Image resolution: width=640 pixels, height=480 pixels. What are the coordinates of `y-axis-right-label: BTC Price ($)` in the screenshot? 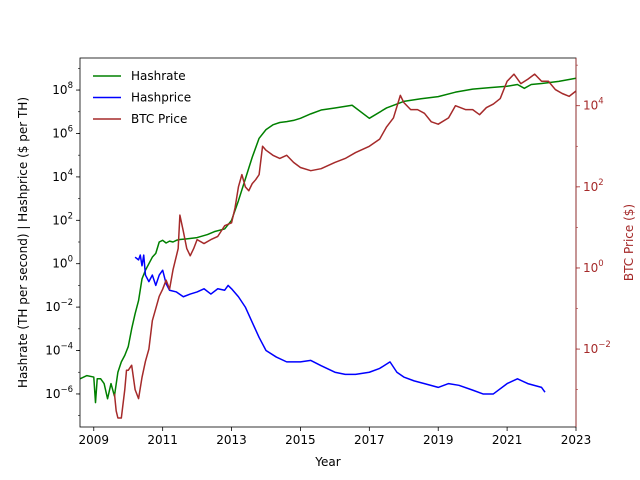 It's located at (629, 242).